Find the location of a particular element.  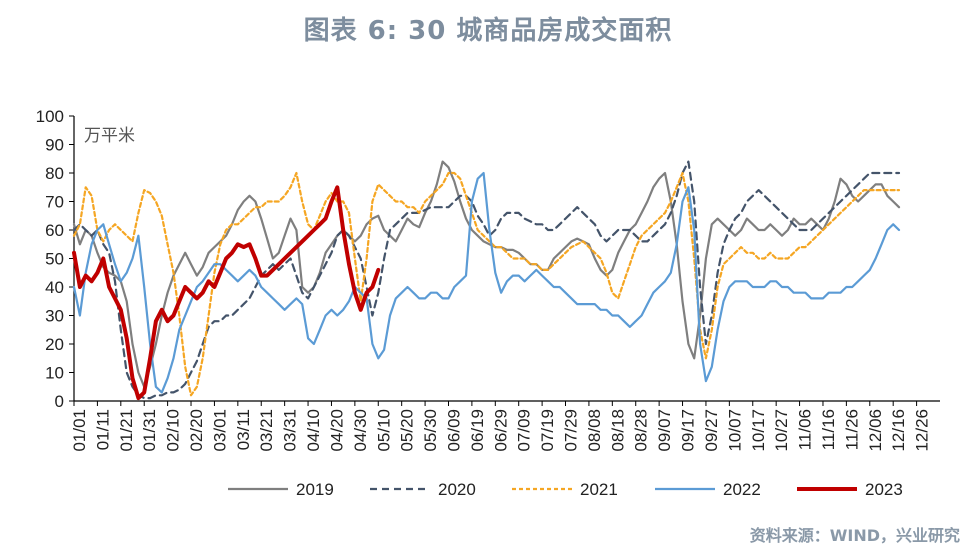

y-tick-label: 90 is located at coordinates (54, 145).